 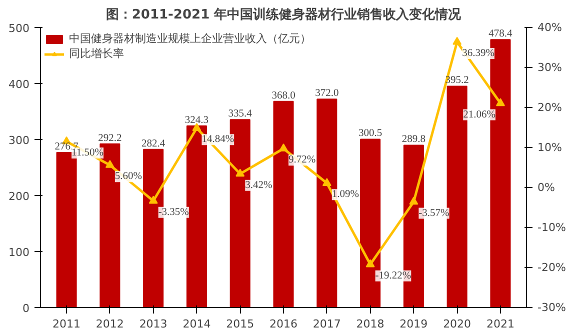 I want to click on data-label: 9.72%, so click(x=302, y=160).